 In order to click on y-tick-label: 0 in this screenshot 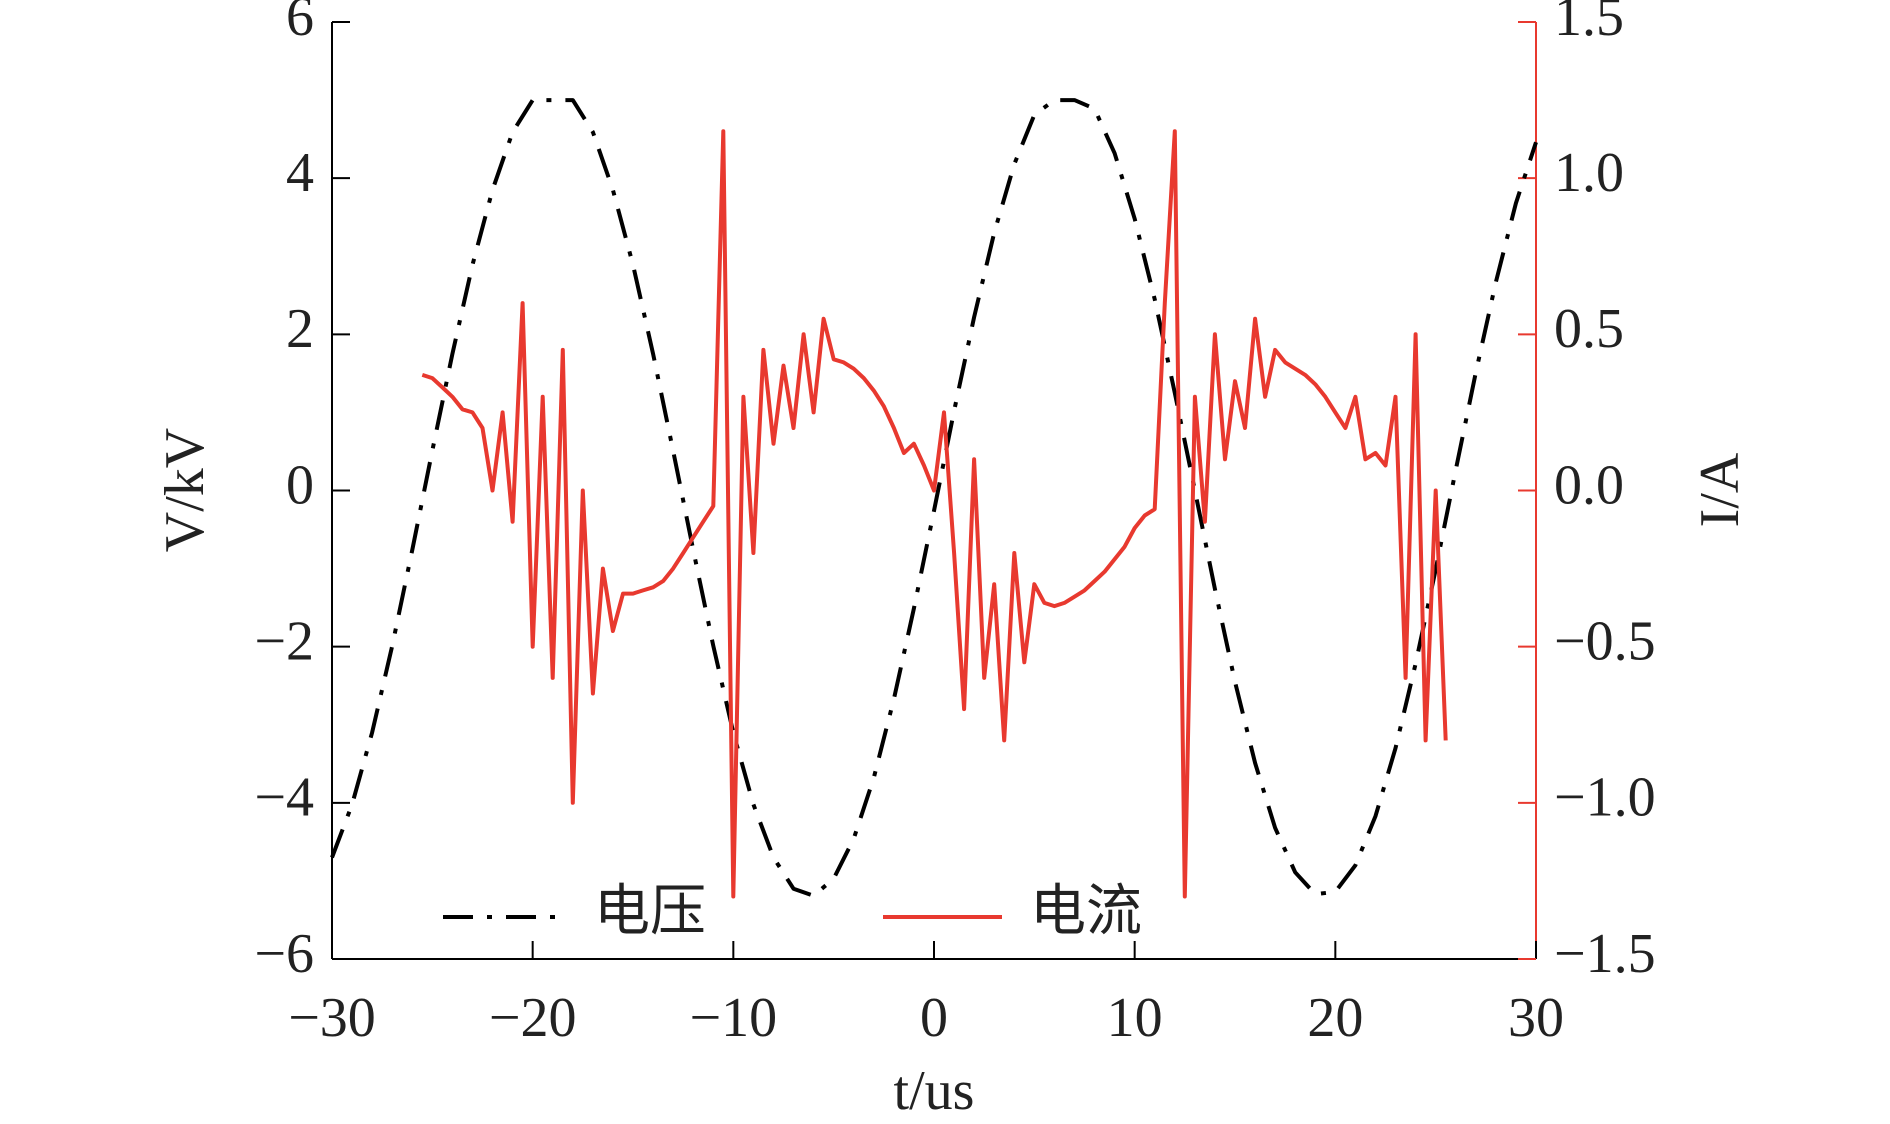, I will do `click(300, 485)`.